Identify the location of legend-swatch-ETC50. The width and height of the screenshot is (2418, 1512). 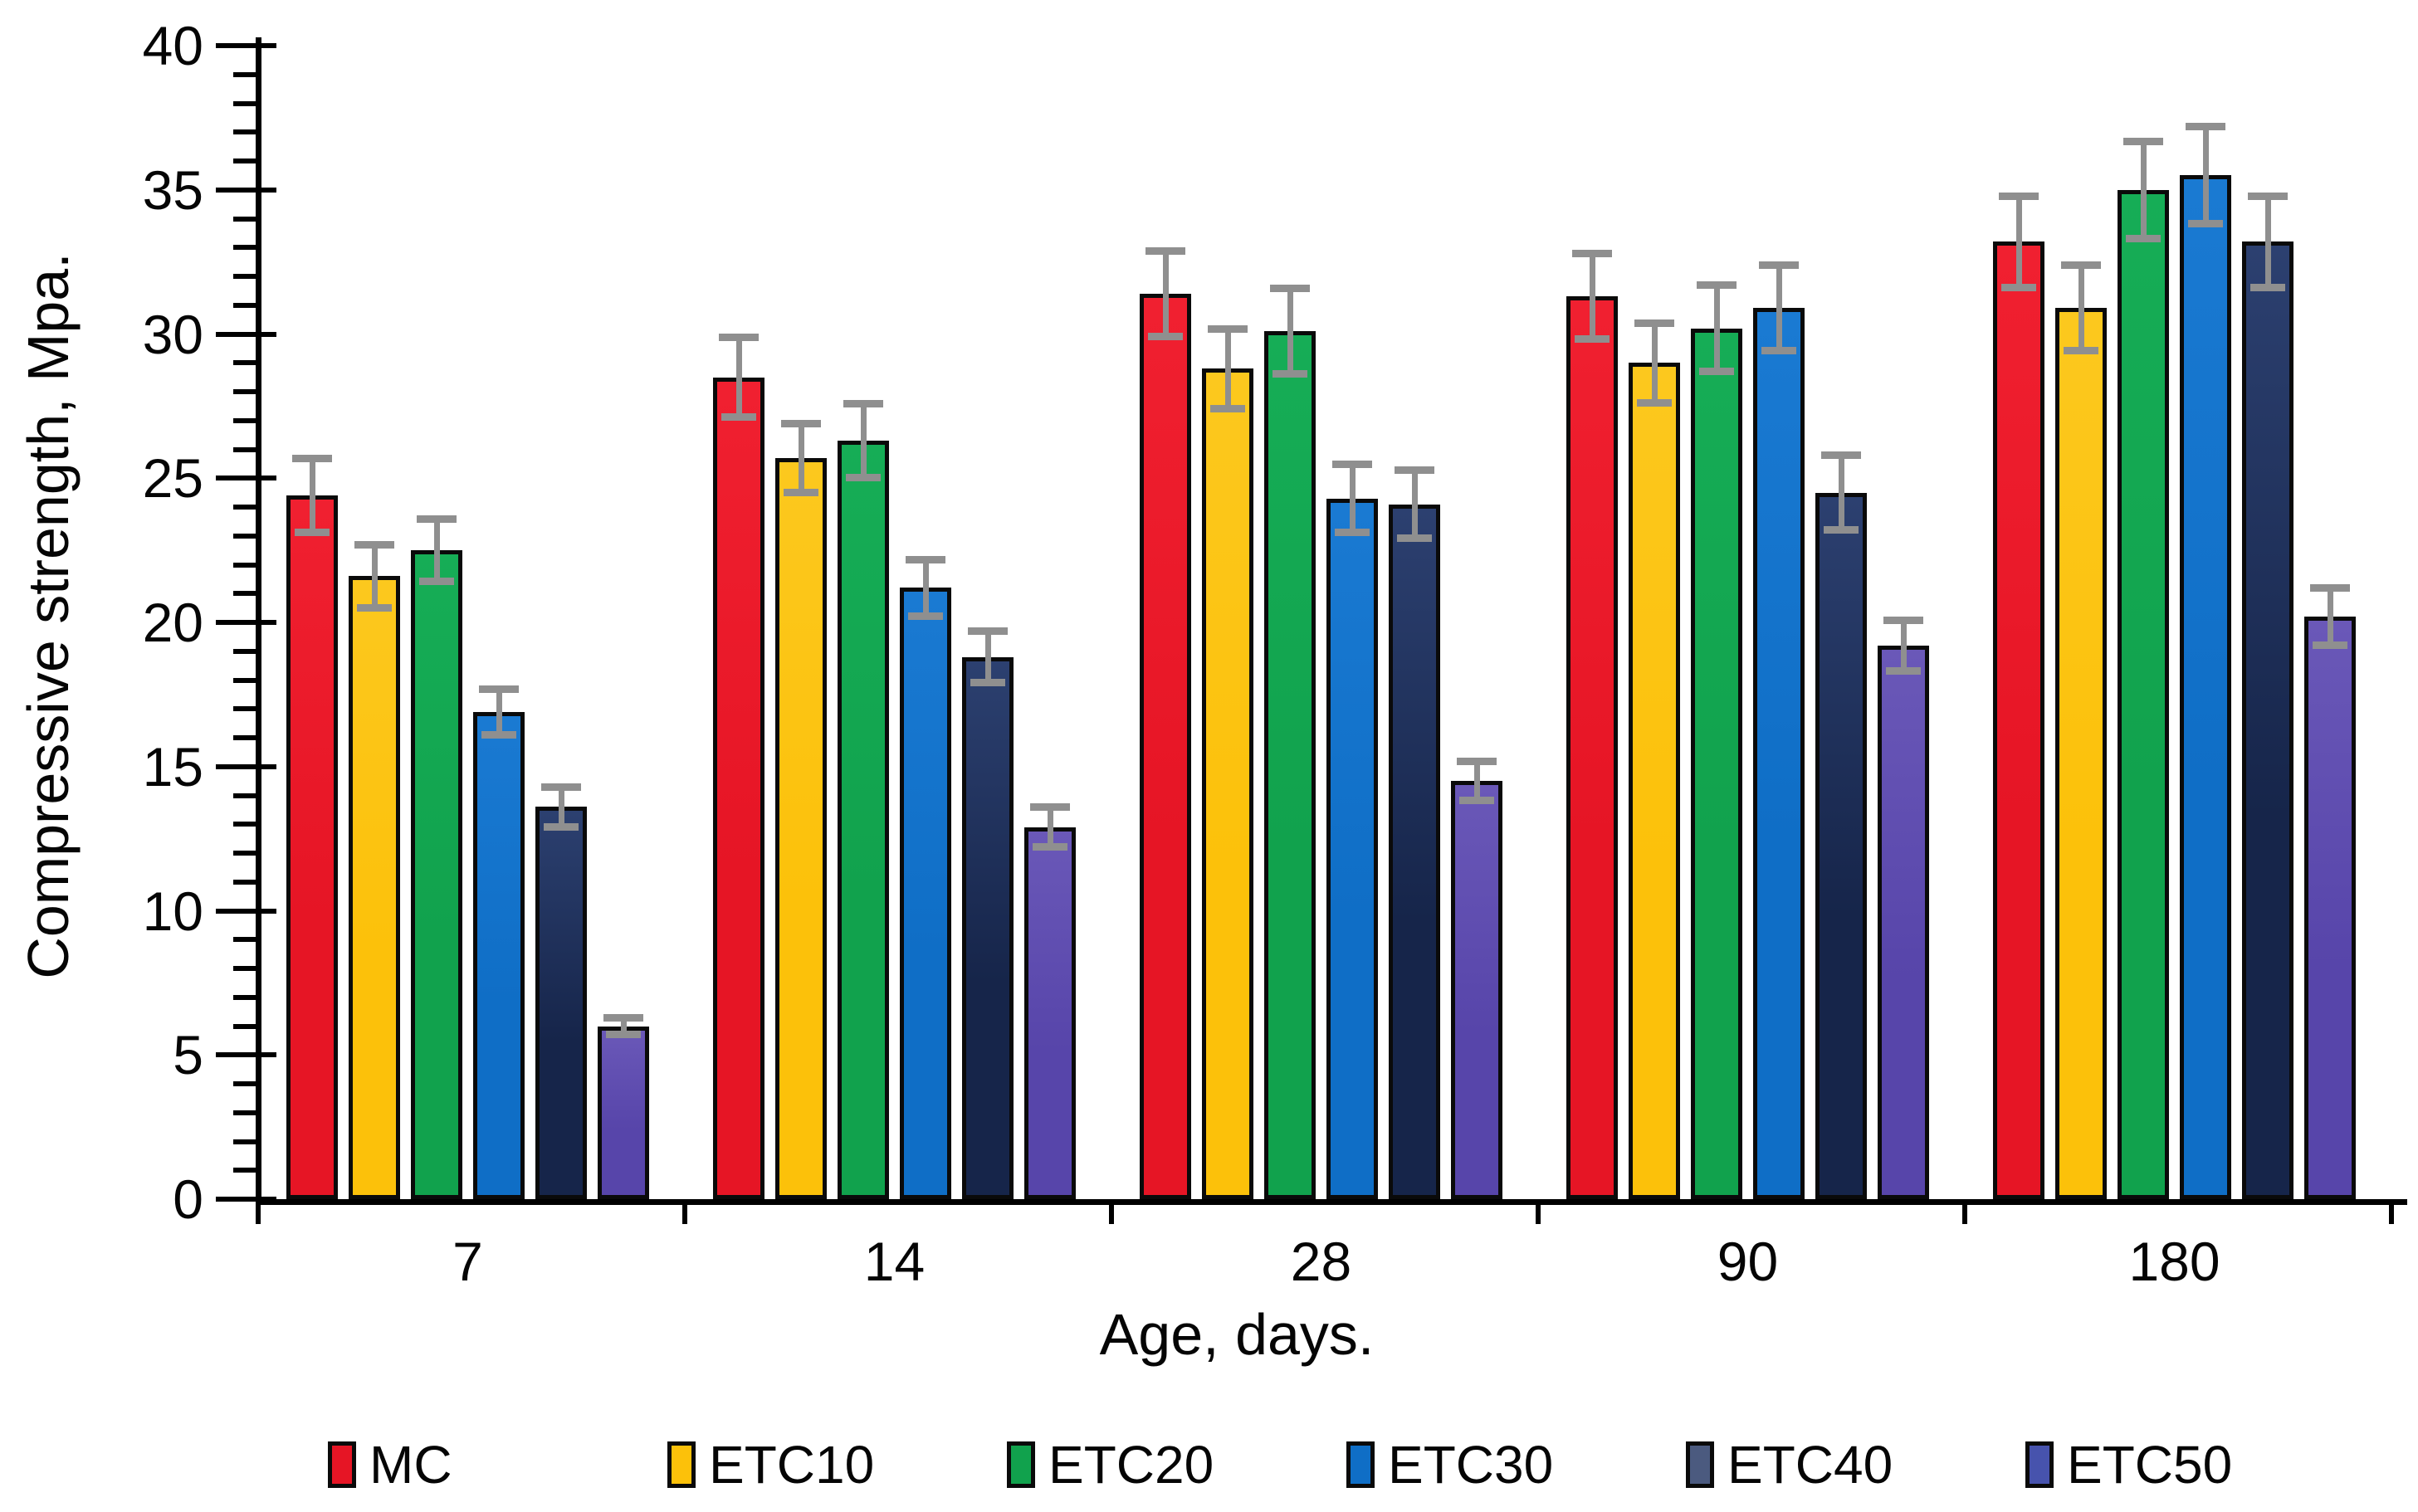
(2039, 1464).